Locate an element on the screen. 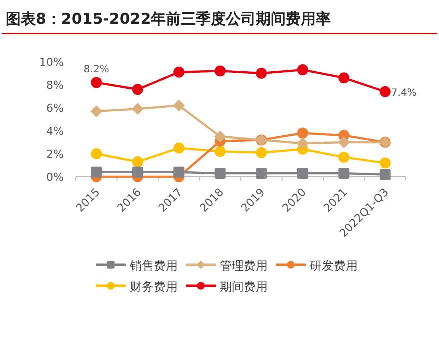 Image resolution: width=439 pixels, height=340 pixels. legend-label: 财务费用 is located at coordinates (154, 287).